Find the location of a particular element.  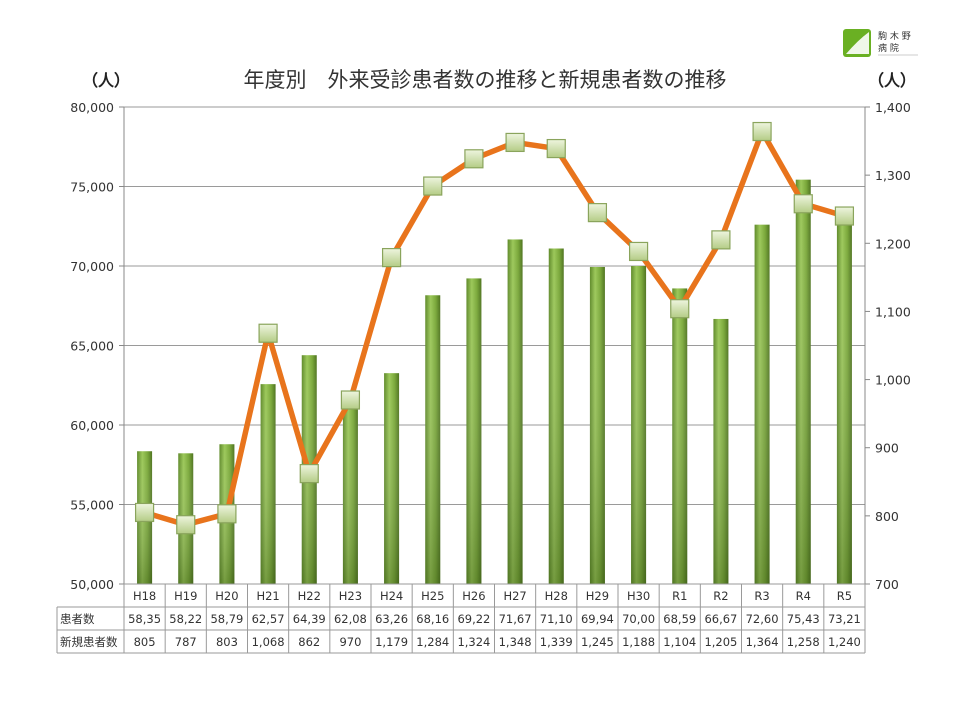

category-label: R1 is located at coordinates (679, 596).